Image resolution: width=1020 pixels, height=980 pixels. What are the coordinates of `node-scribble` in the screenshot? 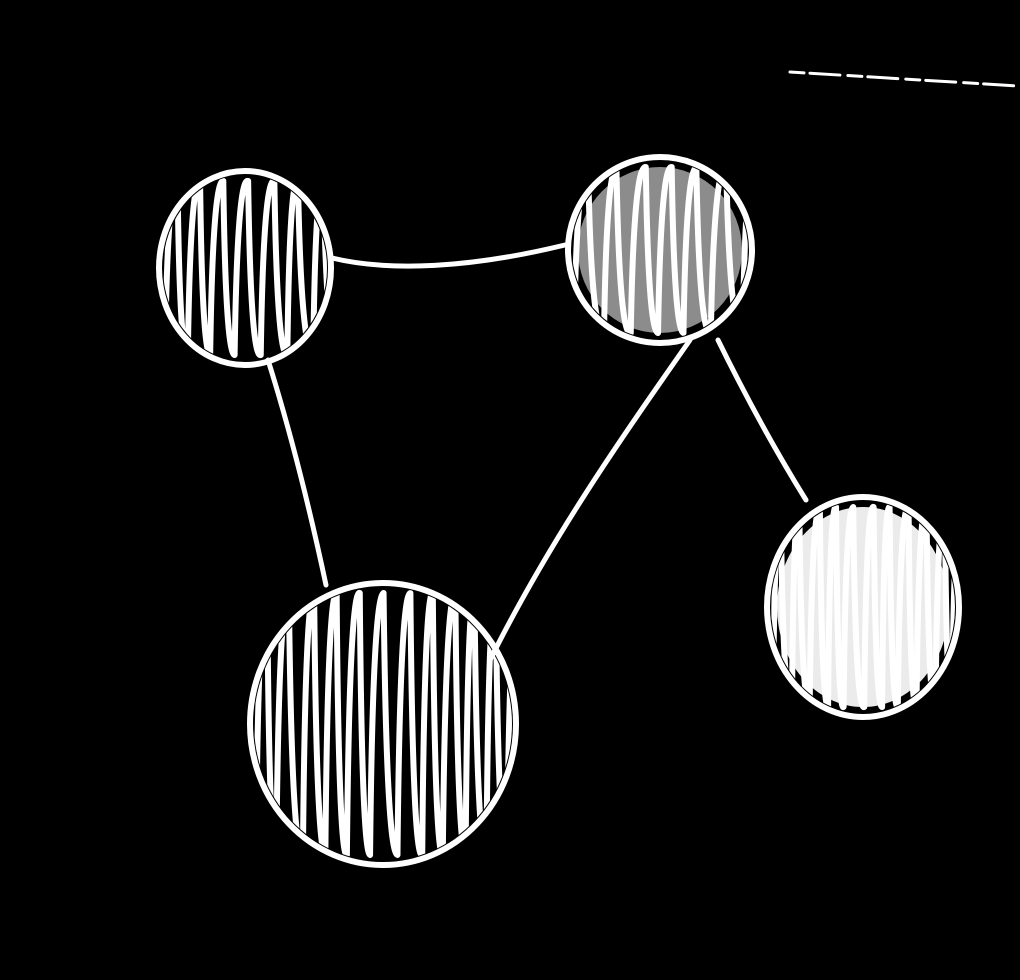 It's located at (863, 607).